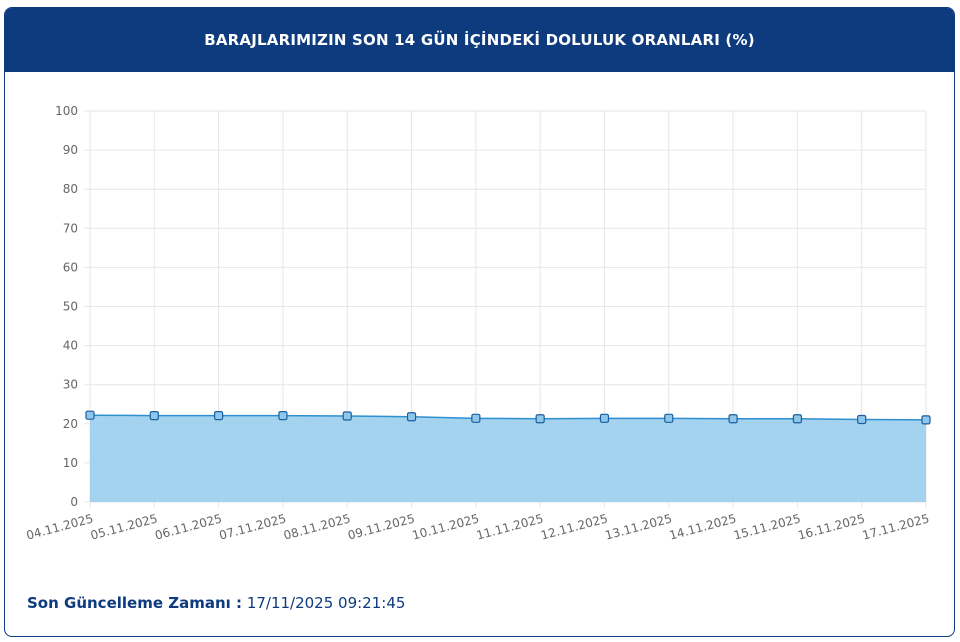 Image resolution: width=960 pixels, height=642 pixels. I want to click on y-tick-label: 30, so click(70, 385).